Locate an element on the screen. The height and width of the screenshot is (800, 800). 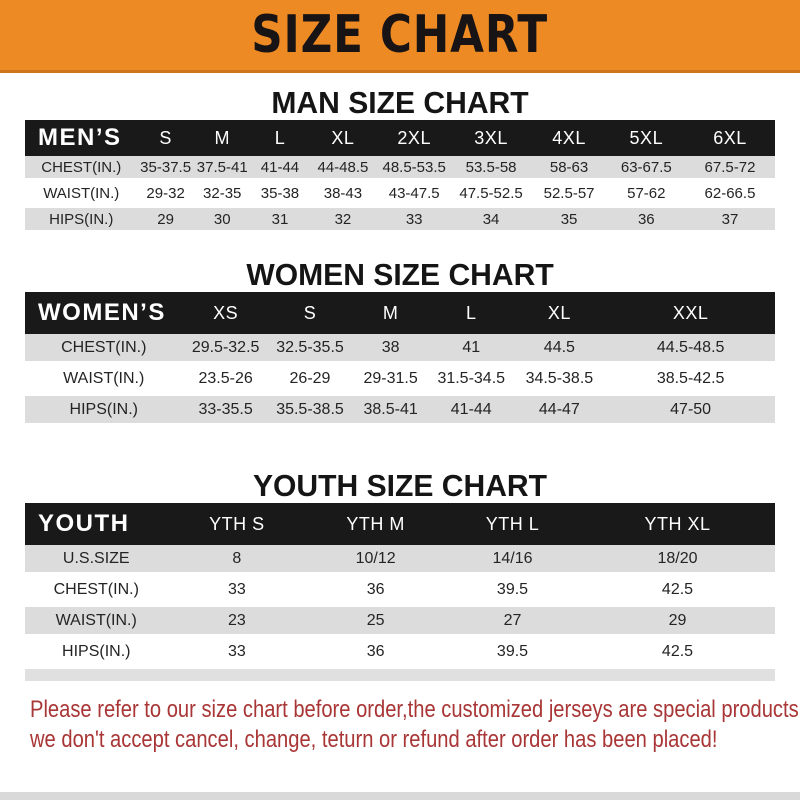
size-value-cell: 35 is located at coordinates (569, 221).